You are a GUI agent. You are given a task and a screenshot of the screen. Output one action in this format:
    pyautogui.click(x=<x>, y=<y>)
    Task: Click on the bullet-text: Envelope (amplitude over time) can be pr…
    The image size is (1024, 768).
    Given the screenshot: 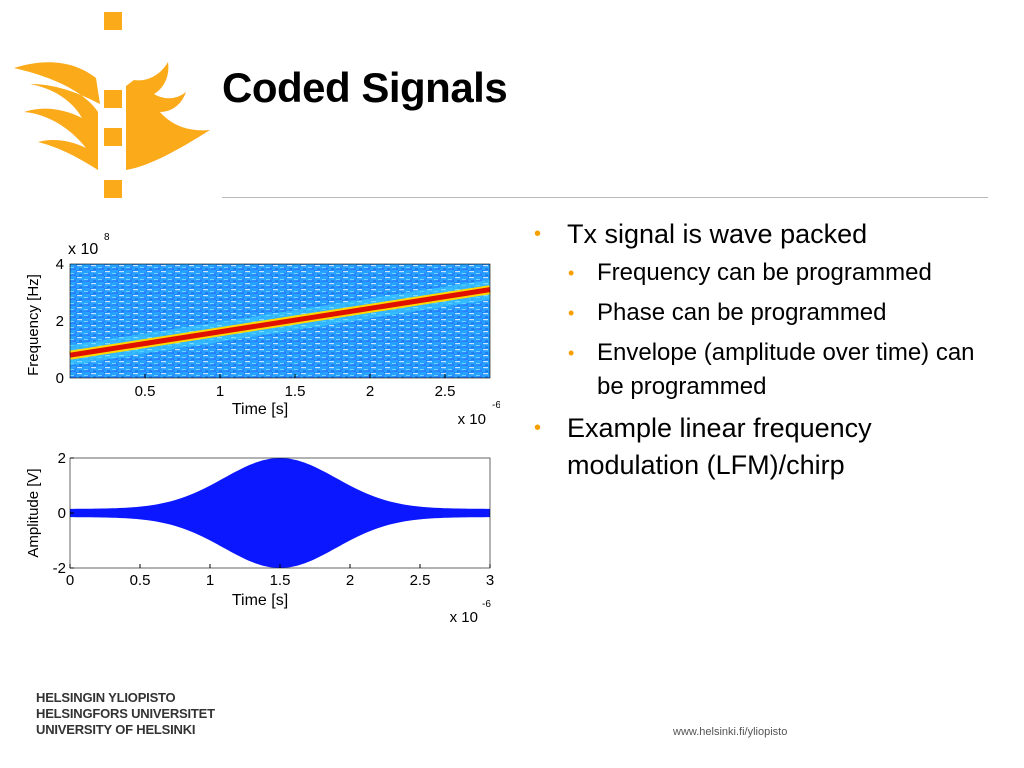 What is the action you would take?
    pyautogui.click(x=786, y=369)
    